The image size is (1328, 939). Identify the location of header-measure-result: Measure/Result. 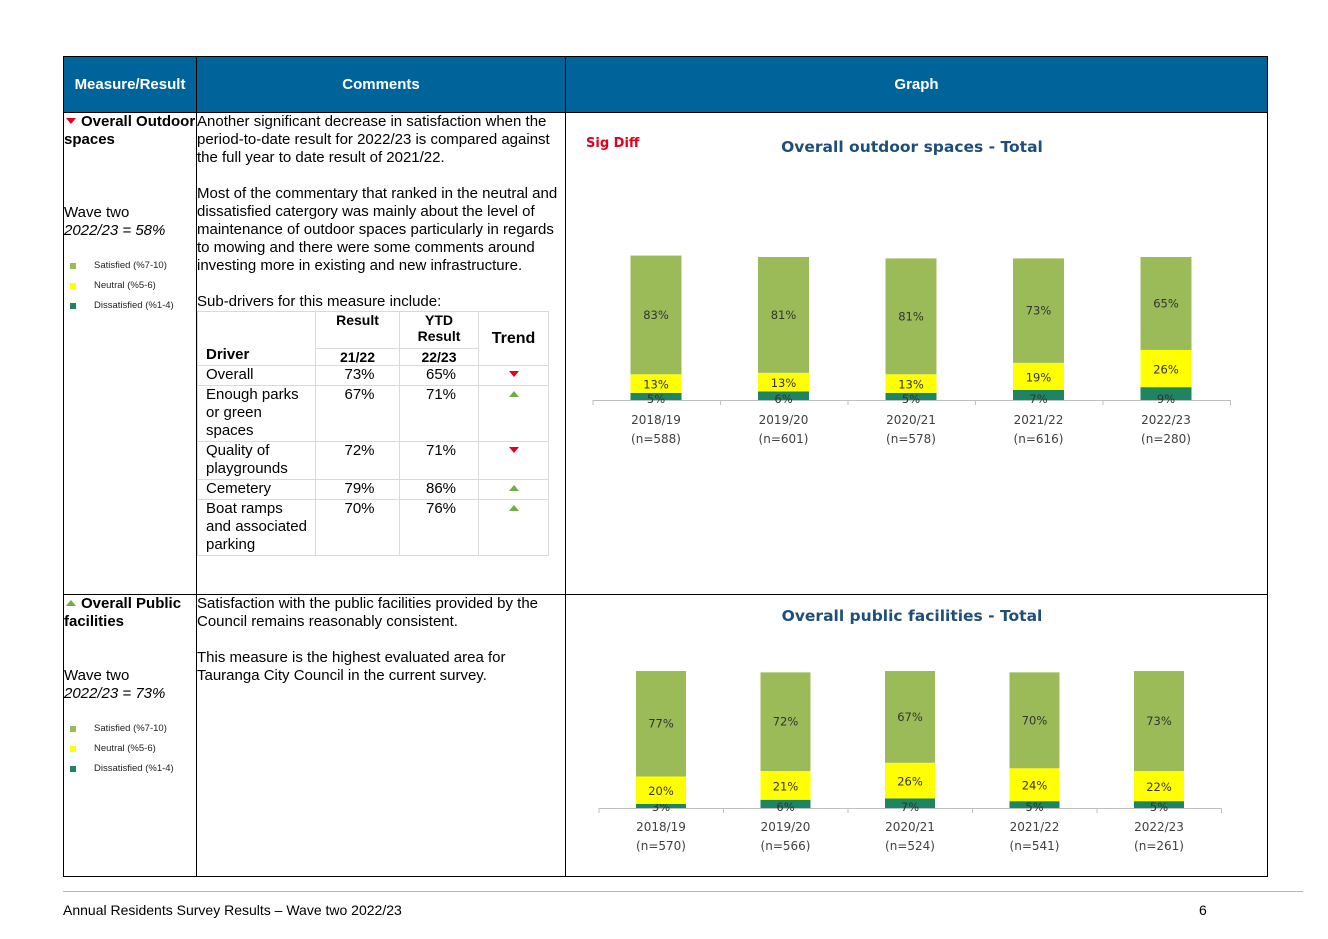
(130, 84).